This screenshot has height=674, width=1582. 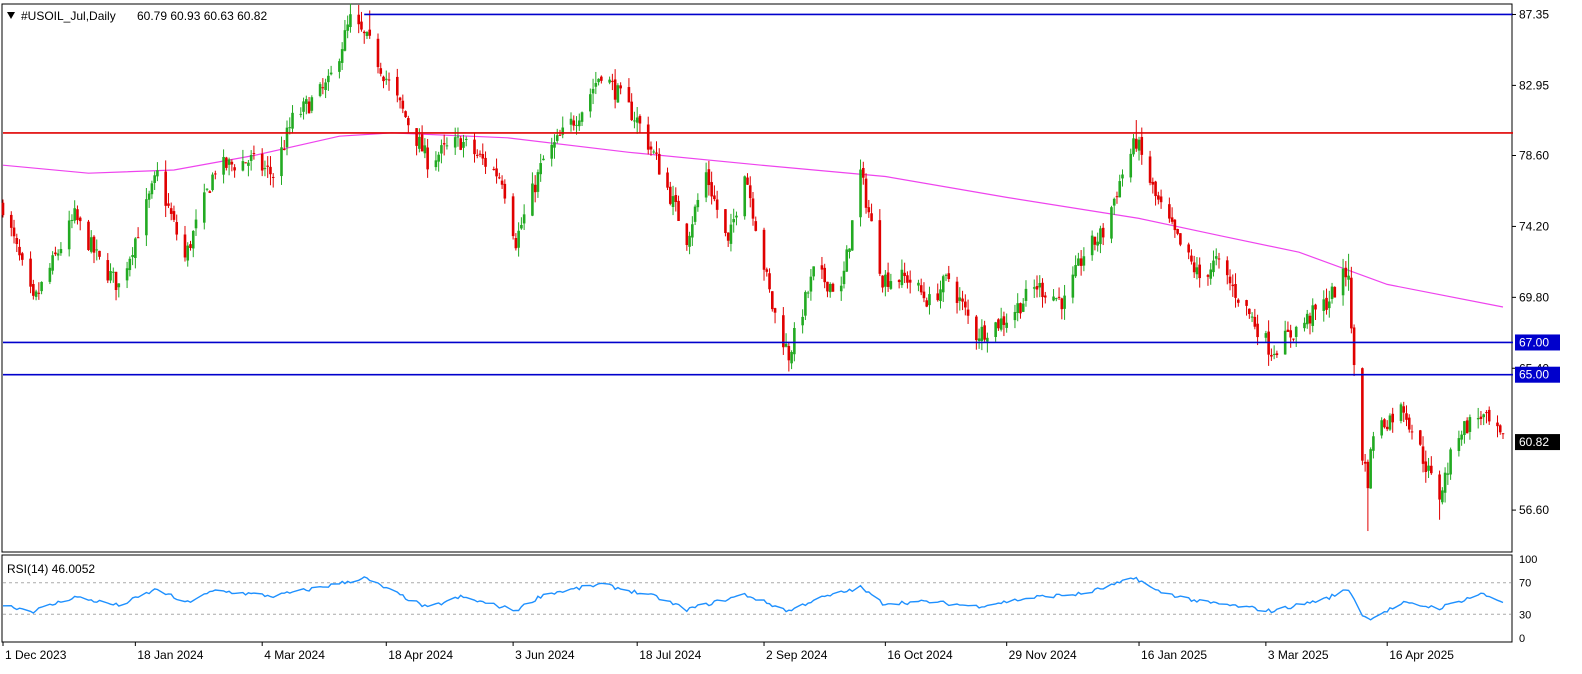 I want to click on rsi-pane-frame, so click(x=757, y=598).